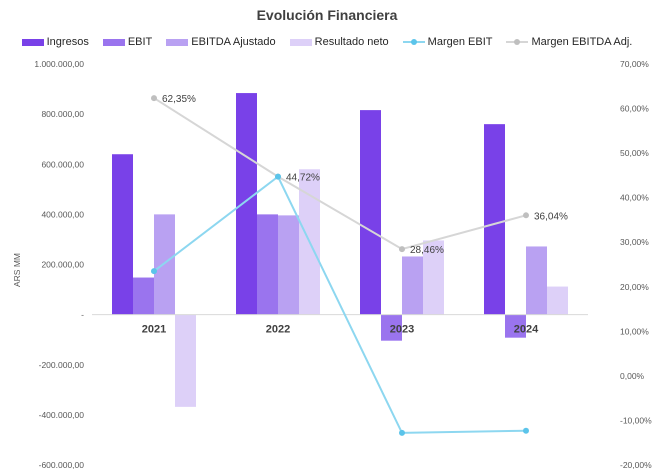 The image size is (654, 475). I want to click on right-tick-label: 60,00%, so click(634, 109).